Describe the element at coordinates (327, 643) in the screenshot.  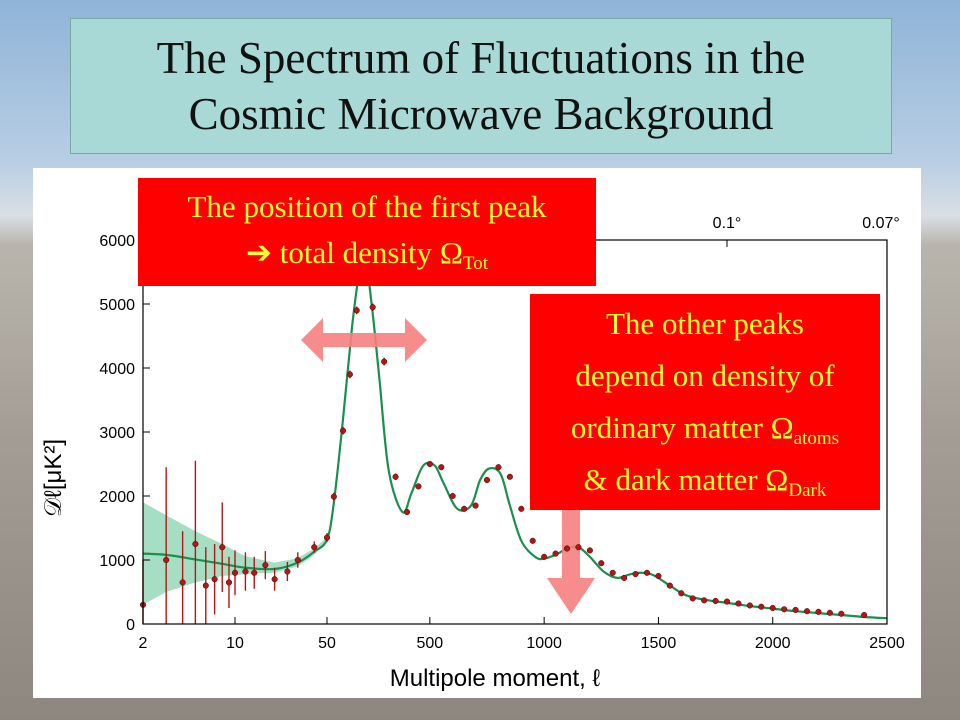
I see `x-tick-label: 50` at that location.